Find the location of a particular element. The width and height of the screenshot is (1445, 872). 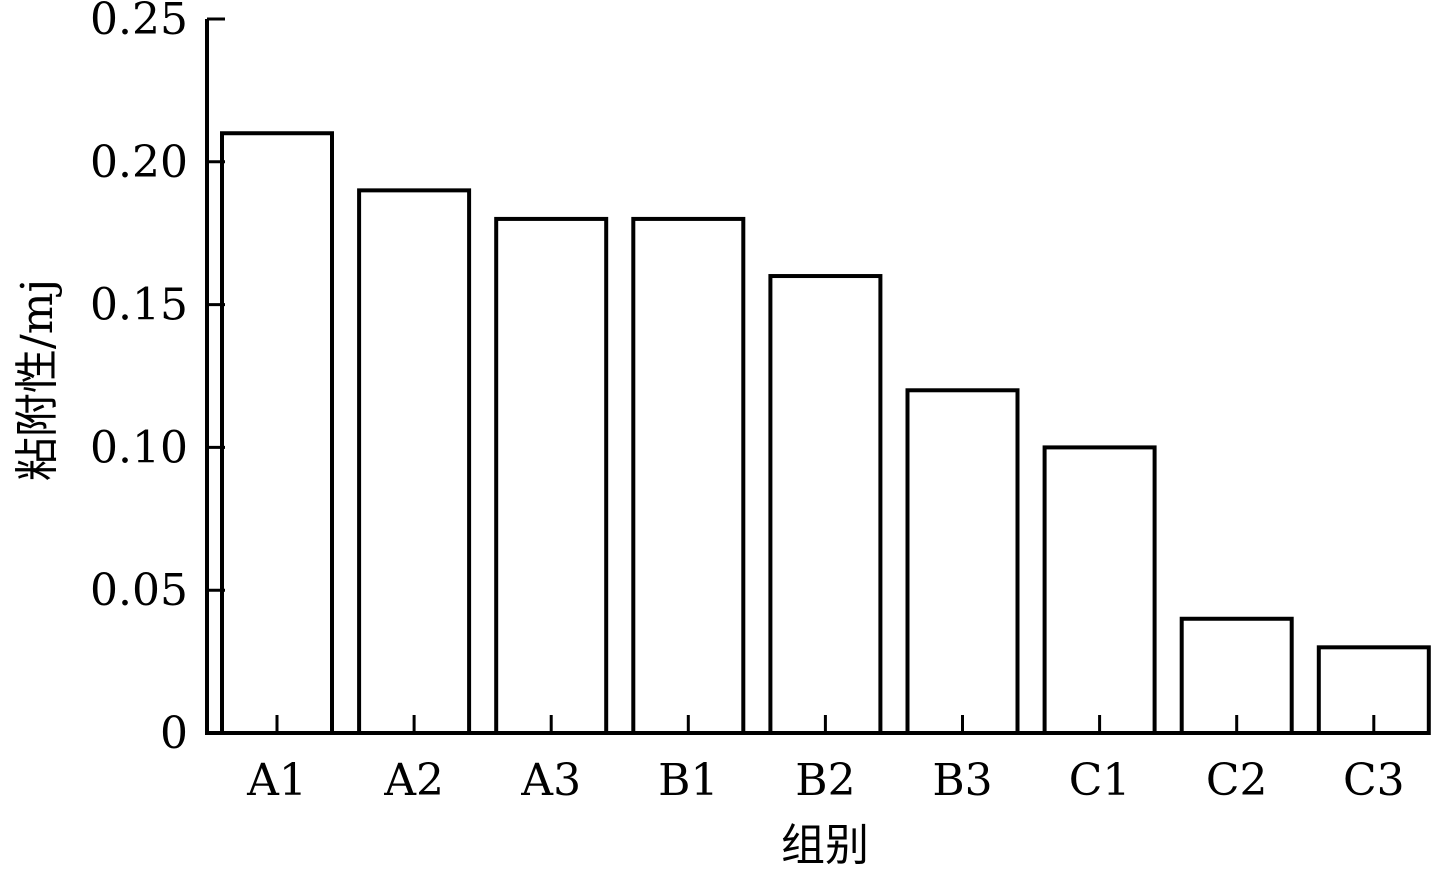

y-tick-label: 0.25 is located at coordinates (139, 22).